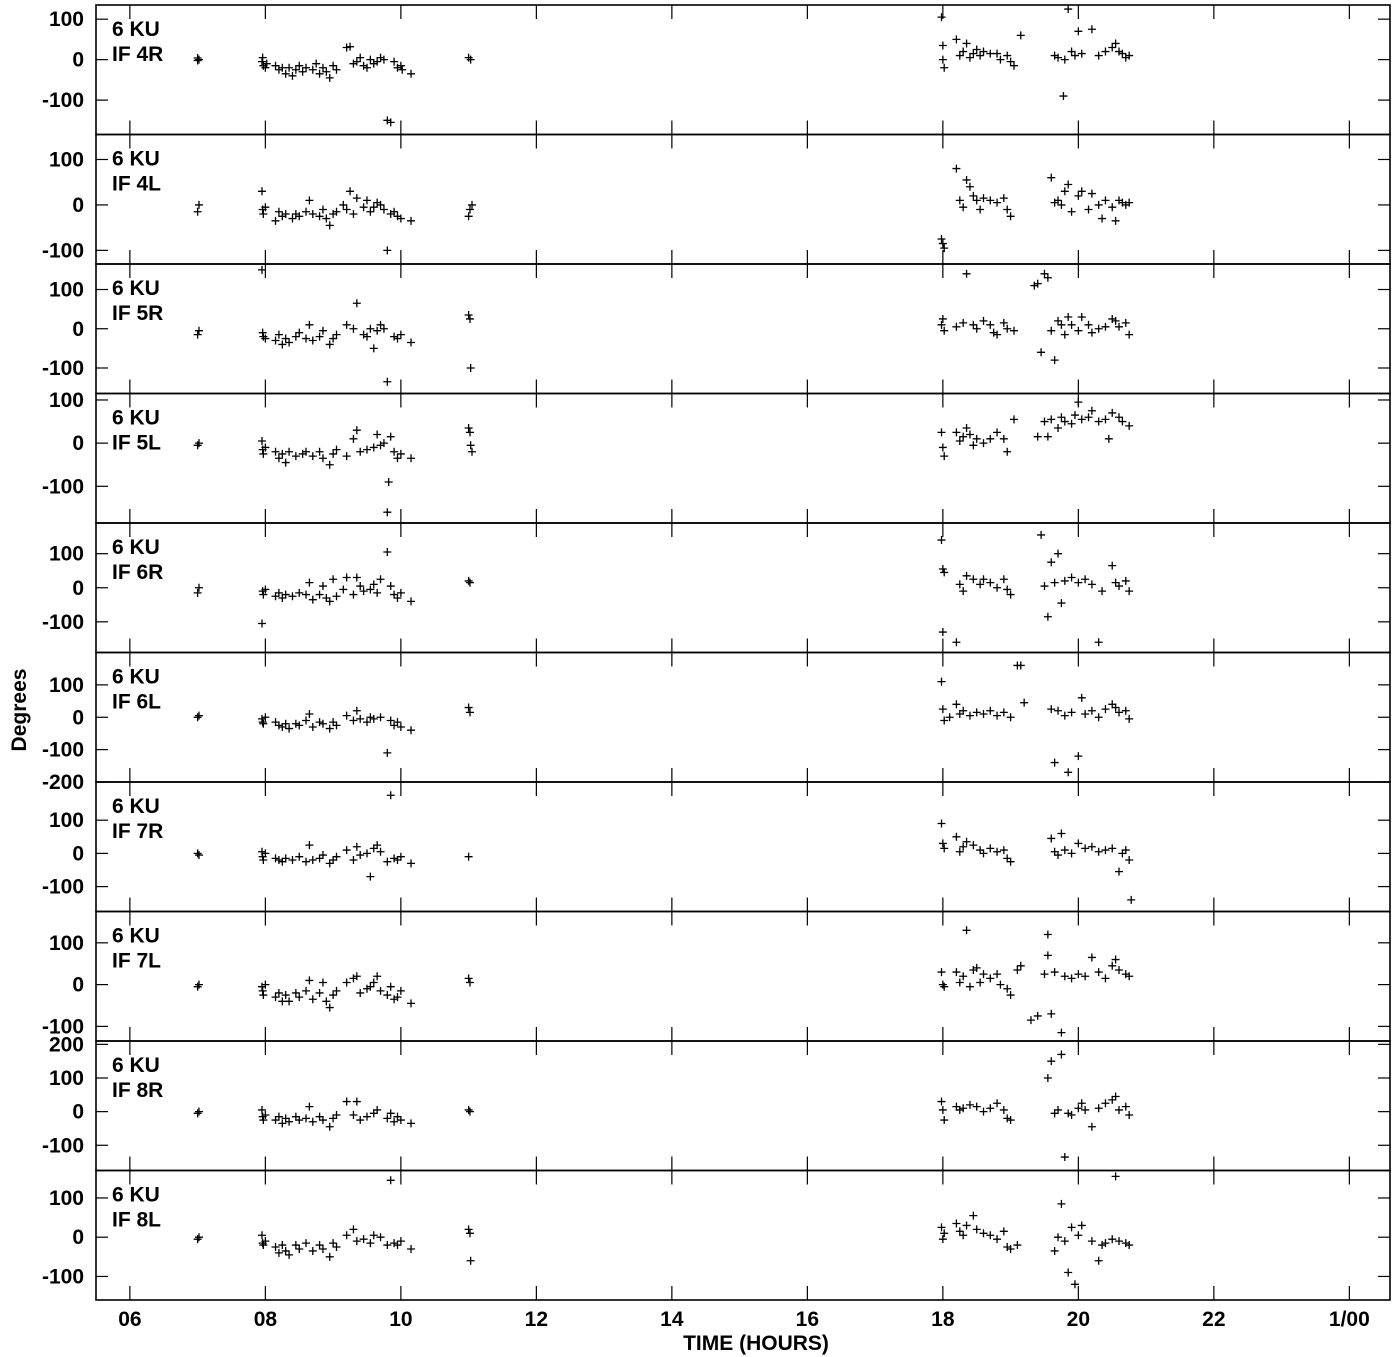  What do you see at coordinates (1349, 1319) in the screenshot?
I see `x-tick-label: 1/00` at bounding box center [1349, 1319].